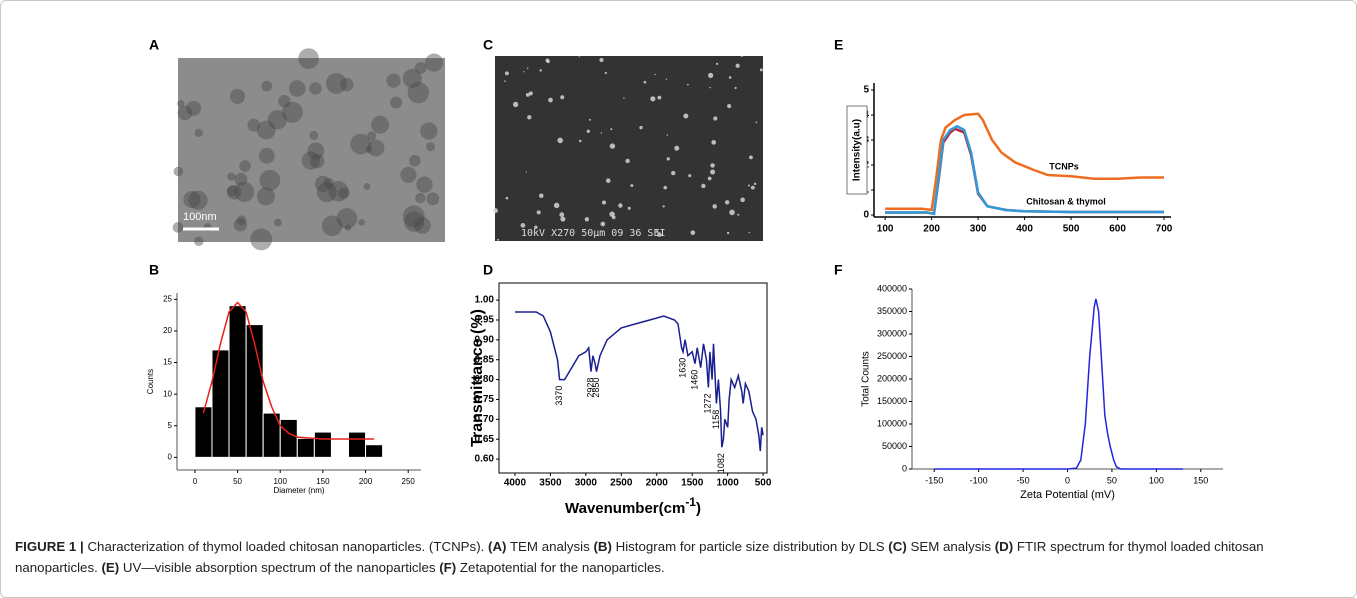 The height and width of the screenshot is (598, 1357). I want to click on peak-label: 1460, so click(694, 380).